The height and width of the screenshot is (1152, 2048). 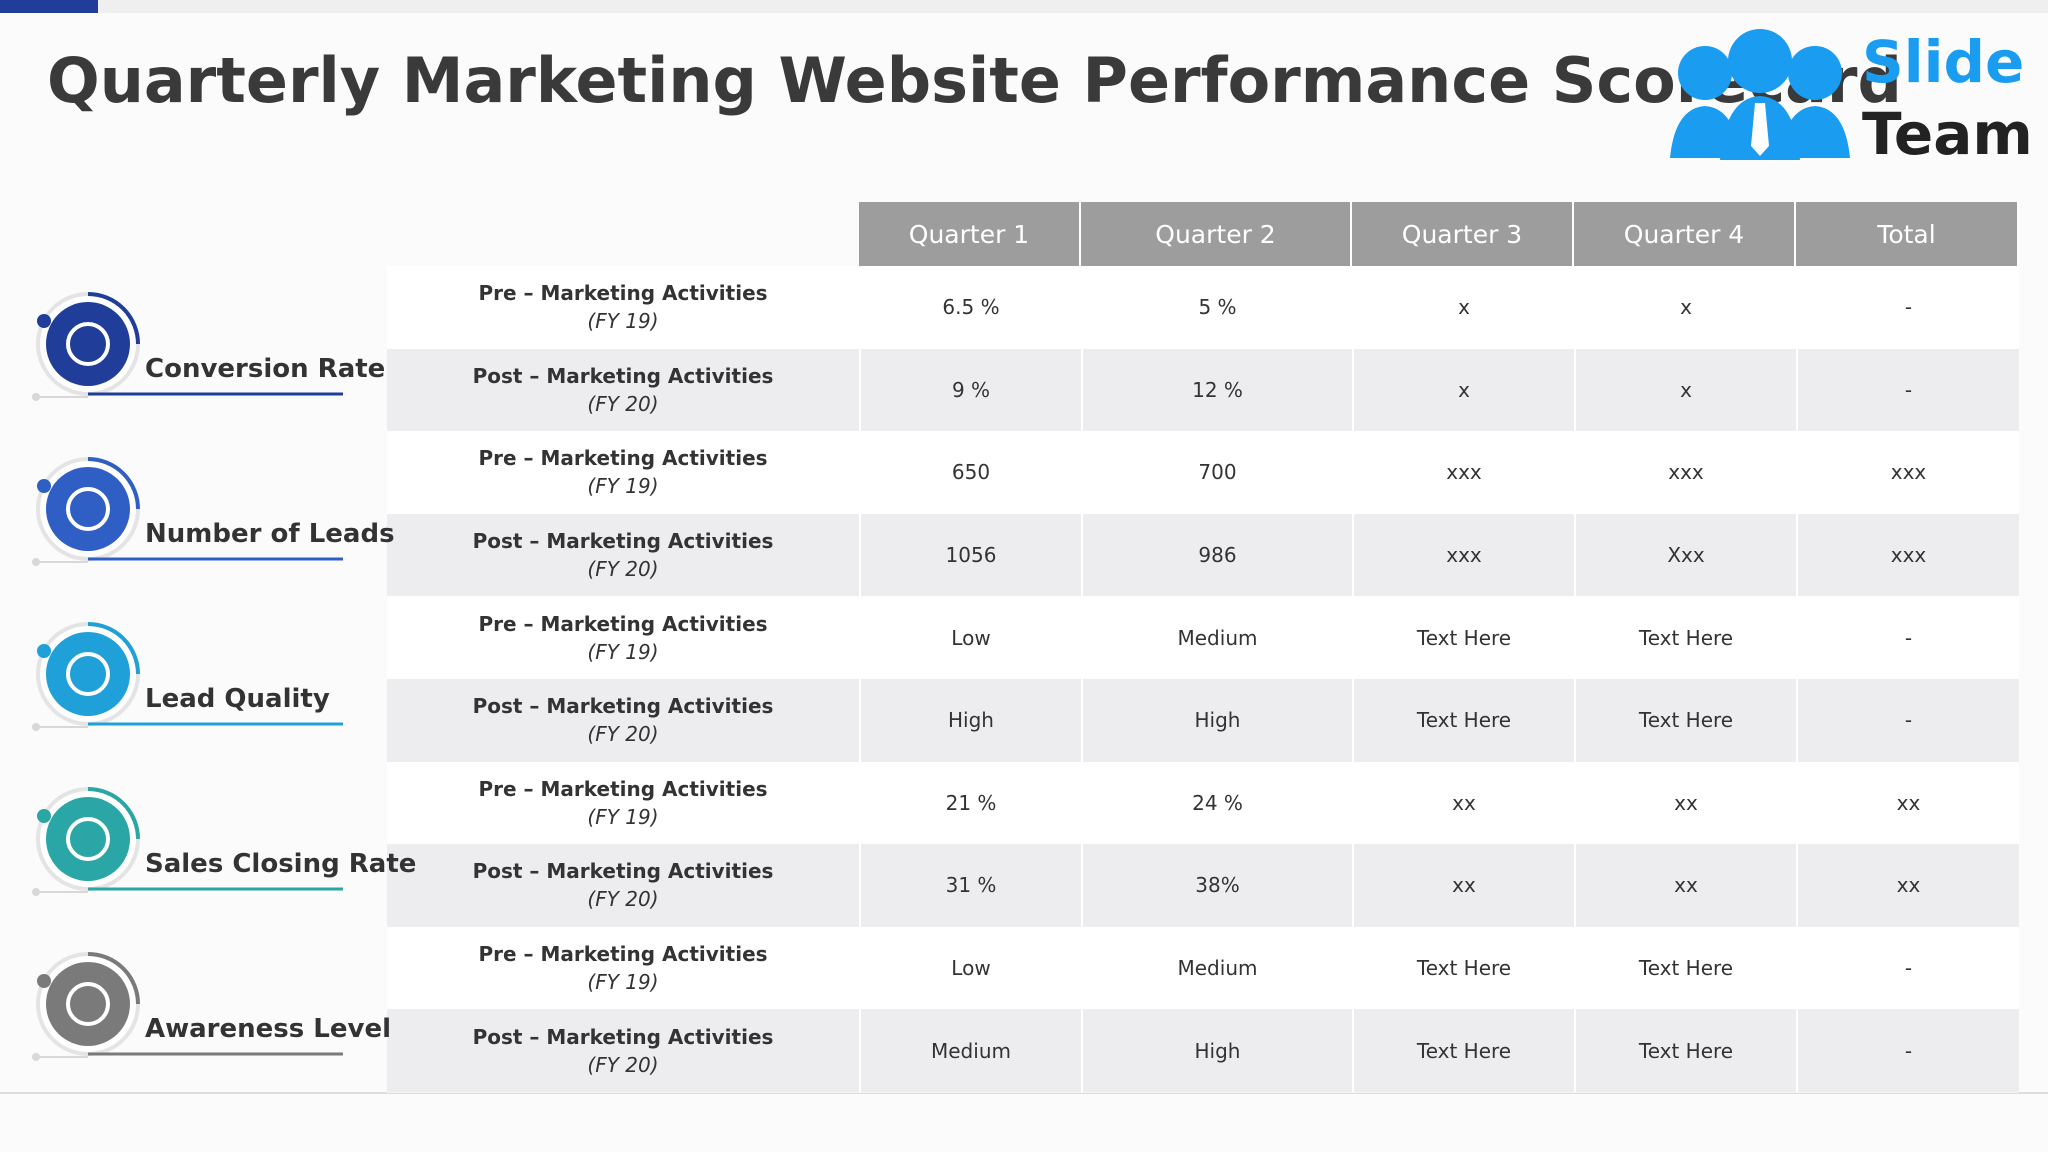 I want to click on table-cell: 12 %, so click(x=1216, y=390).